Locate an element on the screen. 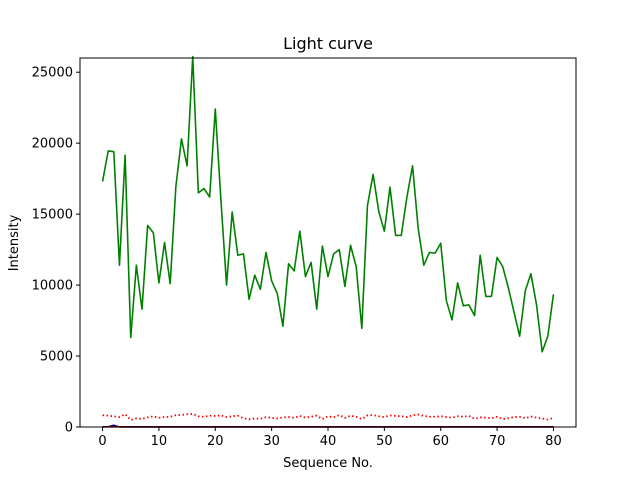 The height and width of the screenshot is (480, 640). x-tick-label: 40 is located at coordinates (328, 441).